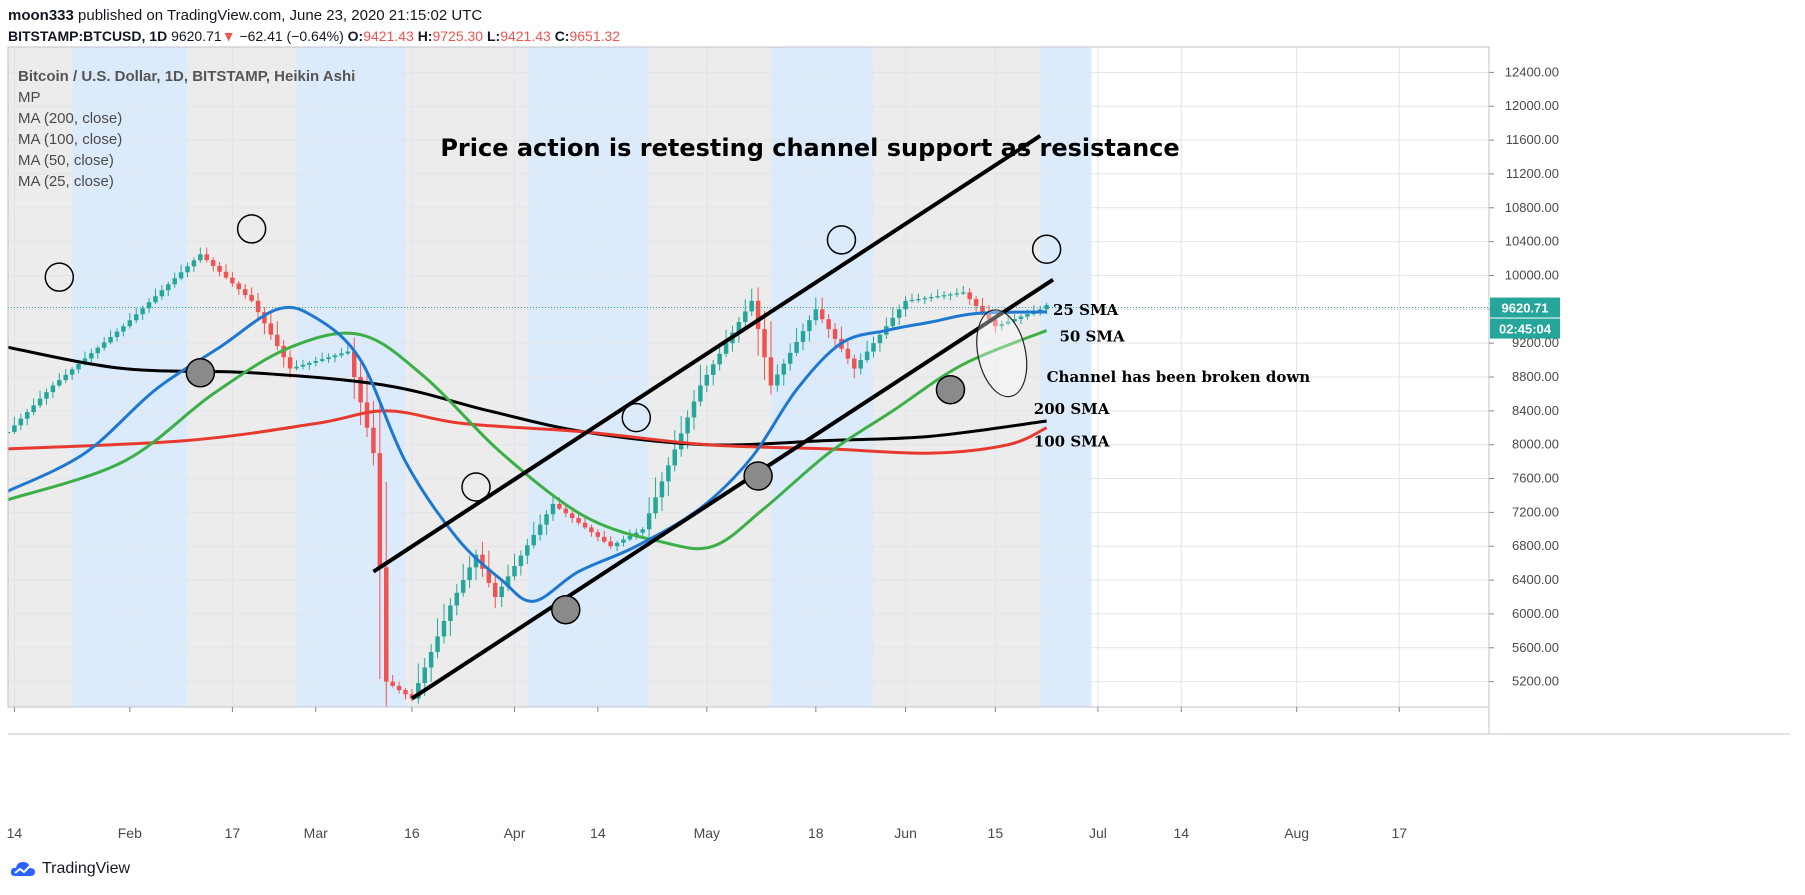 The width and height of the screenshot is (1805, 895). What do you see at coordinates (15, 833) in the screenshot?
I see `x-tick-label-0: 14` at bounding box center [15, 833].